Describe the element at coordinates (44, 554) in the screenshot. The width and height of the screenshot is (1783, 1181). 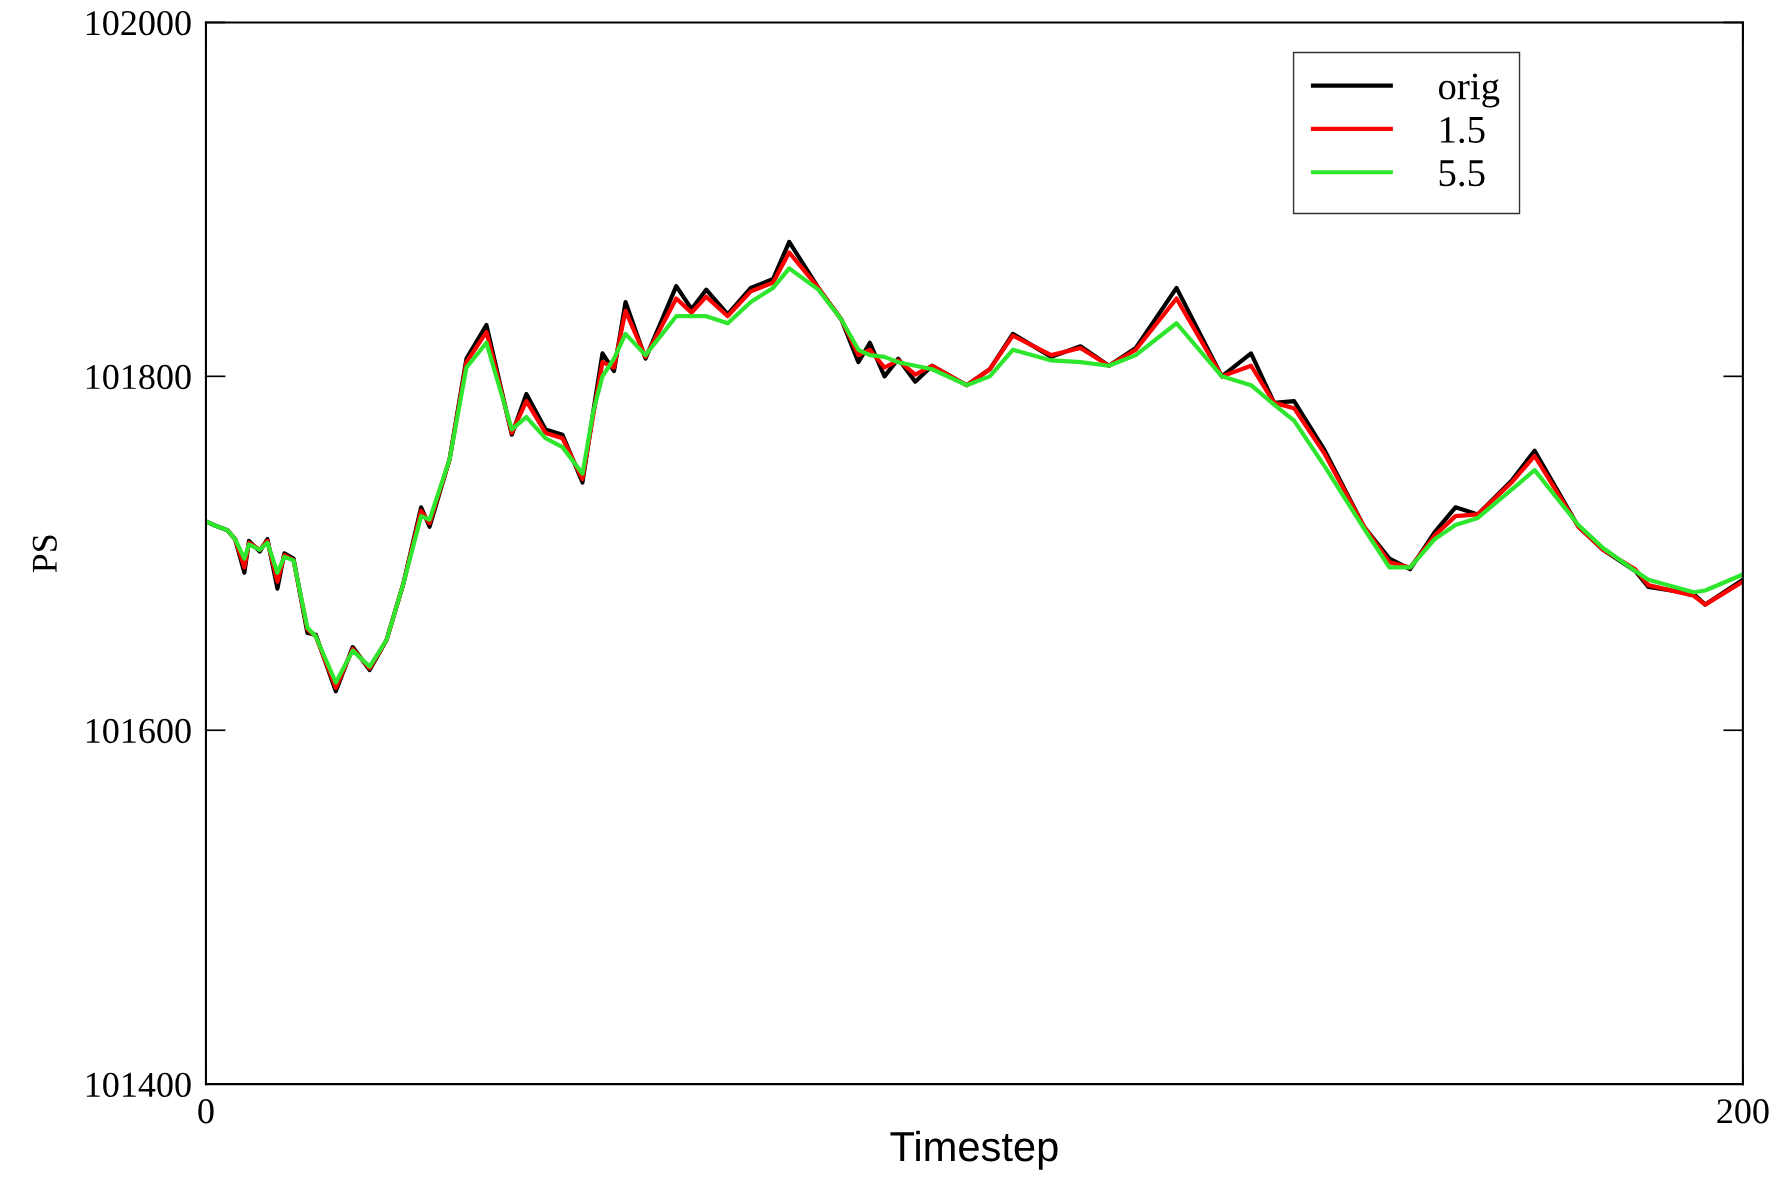
I see `y-axis-title: PS` at that location.